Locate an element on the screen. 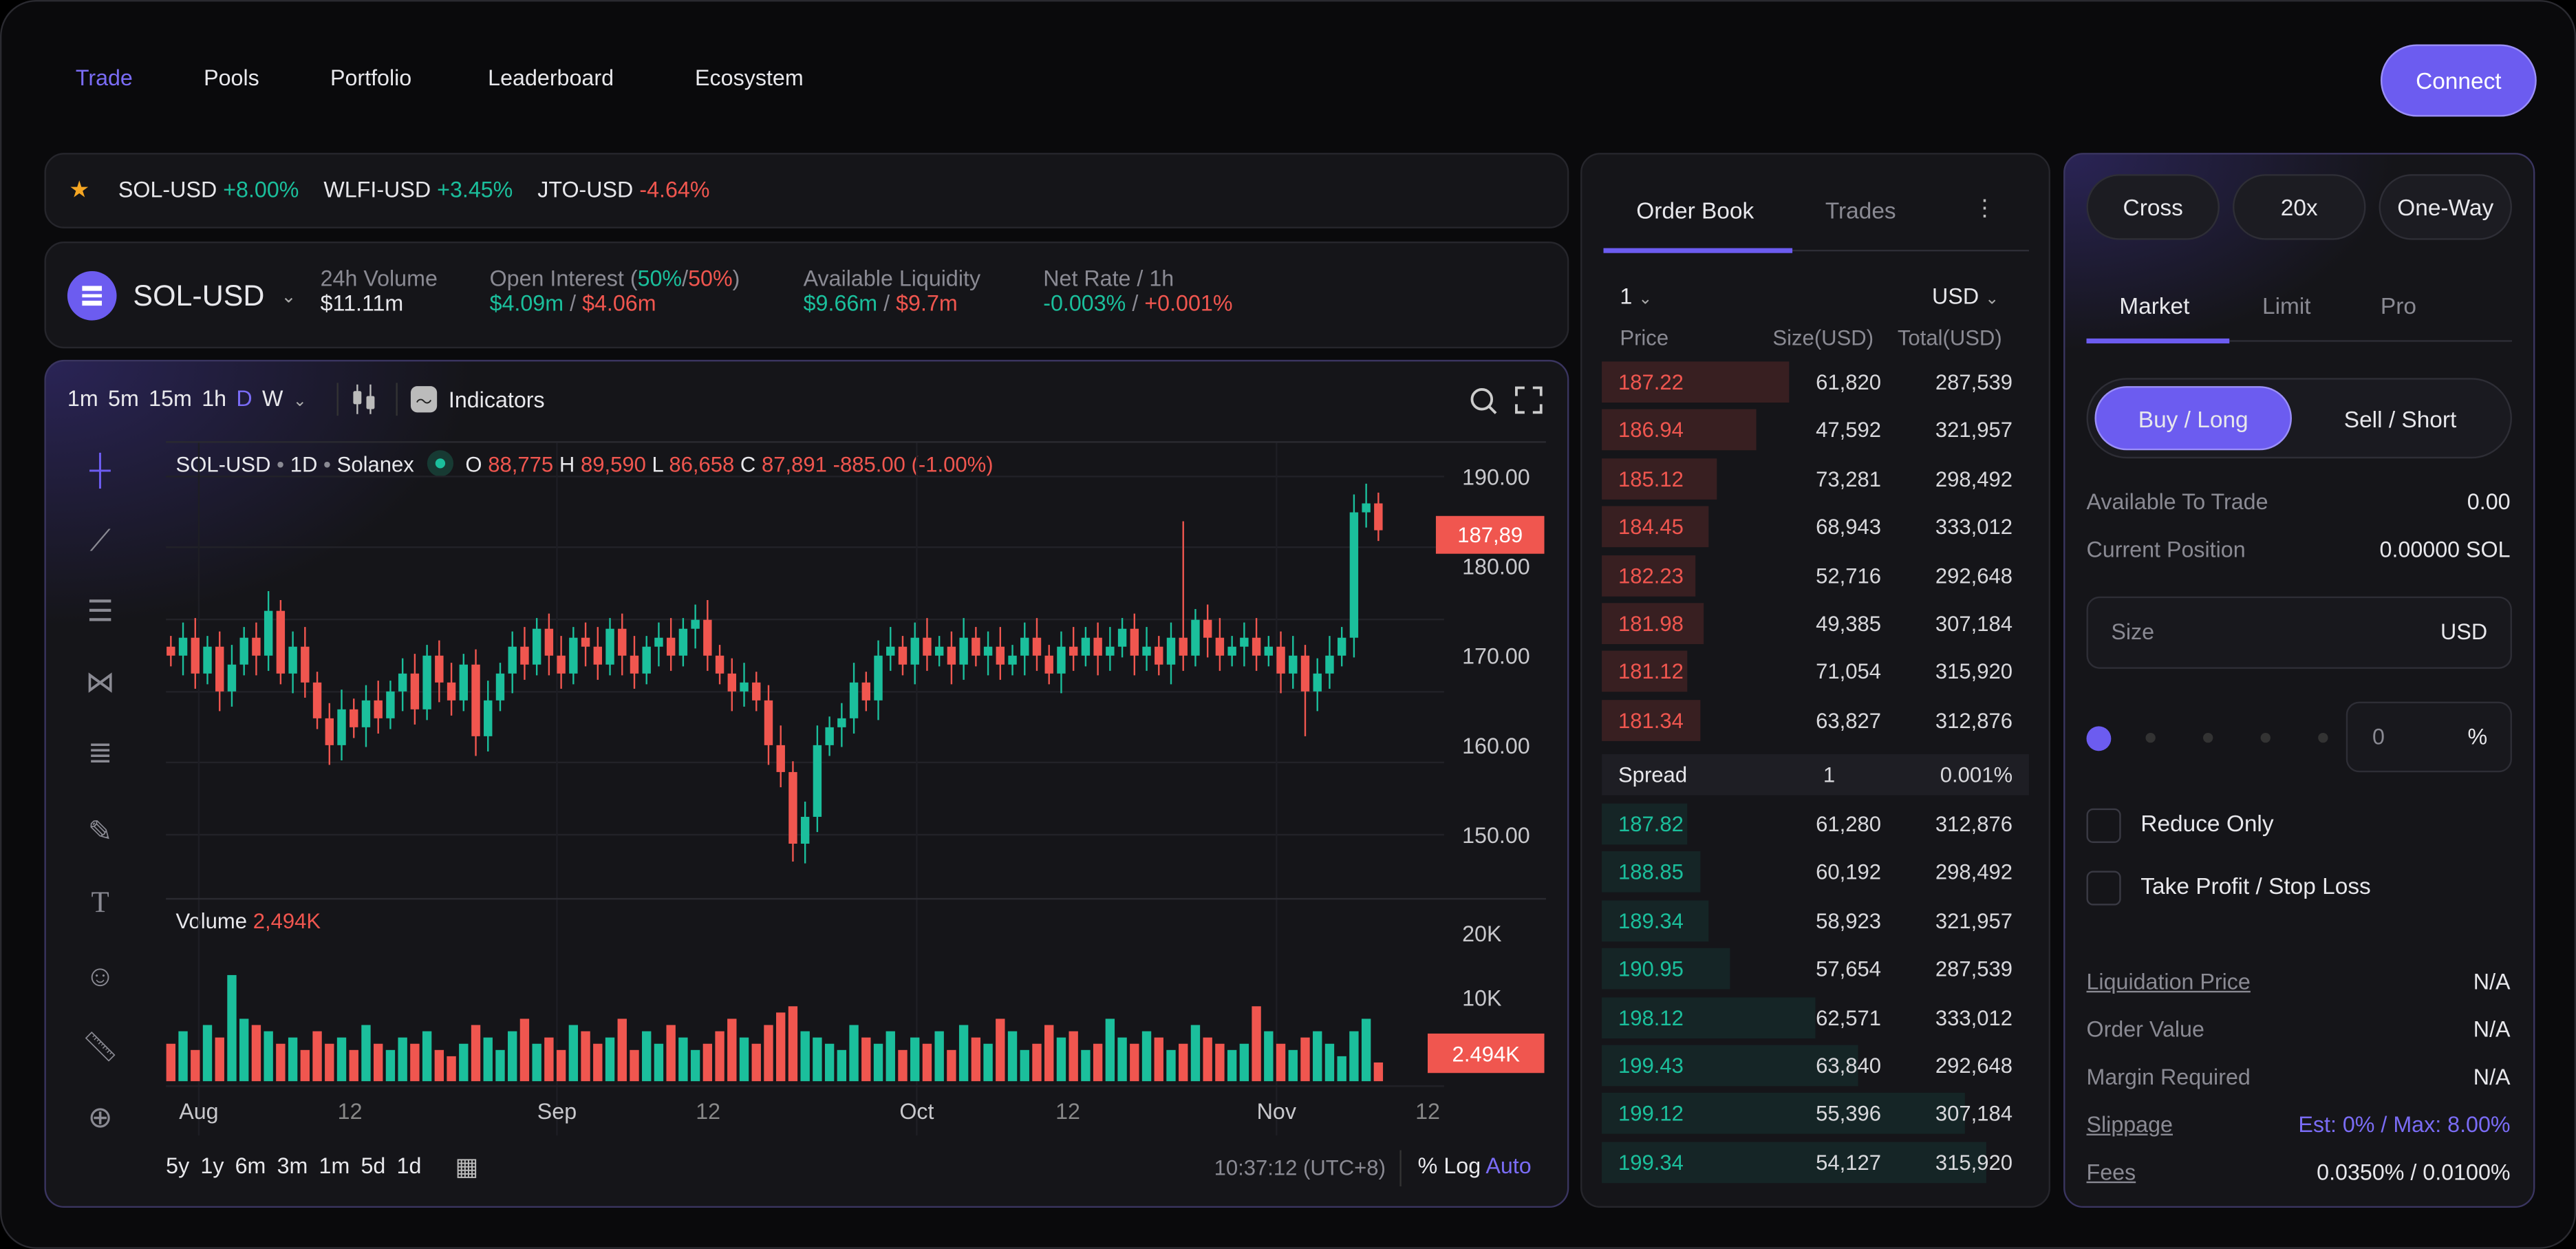 The image size is (2576, 1249). more-icon: ⋮ is located at coordinates (1985, 206).